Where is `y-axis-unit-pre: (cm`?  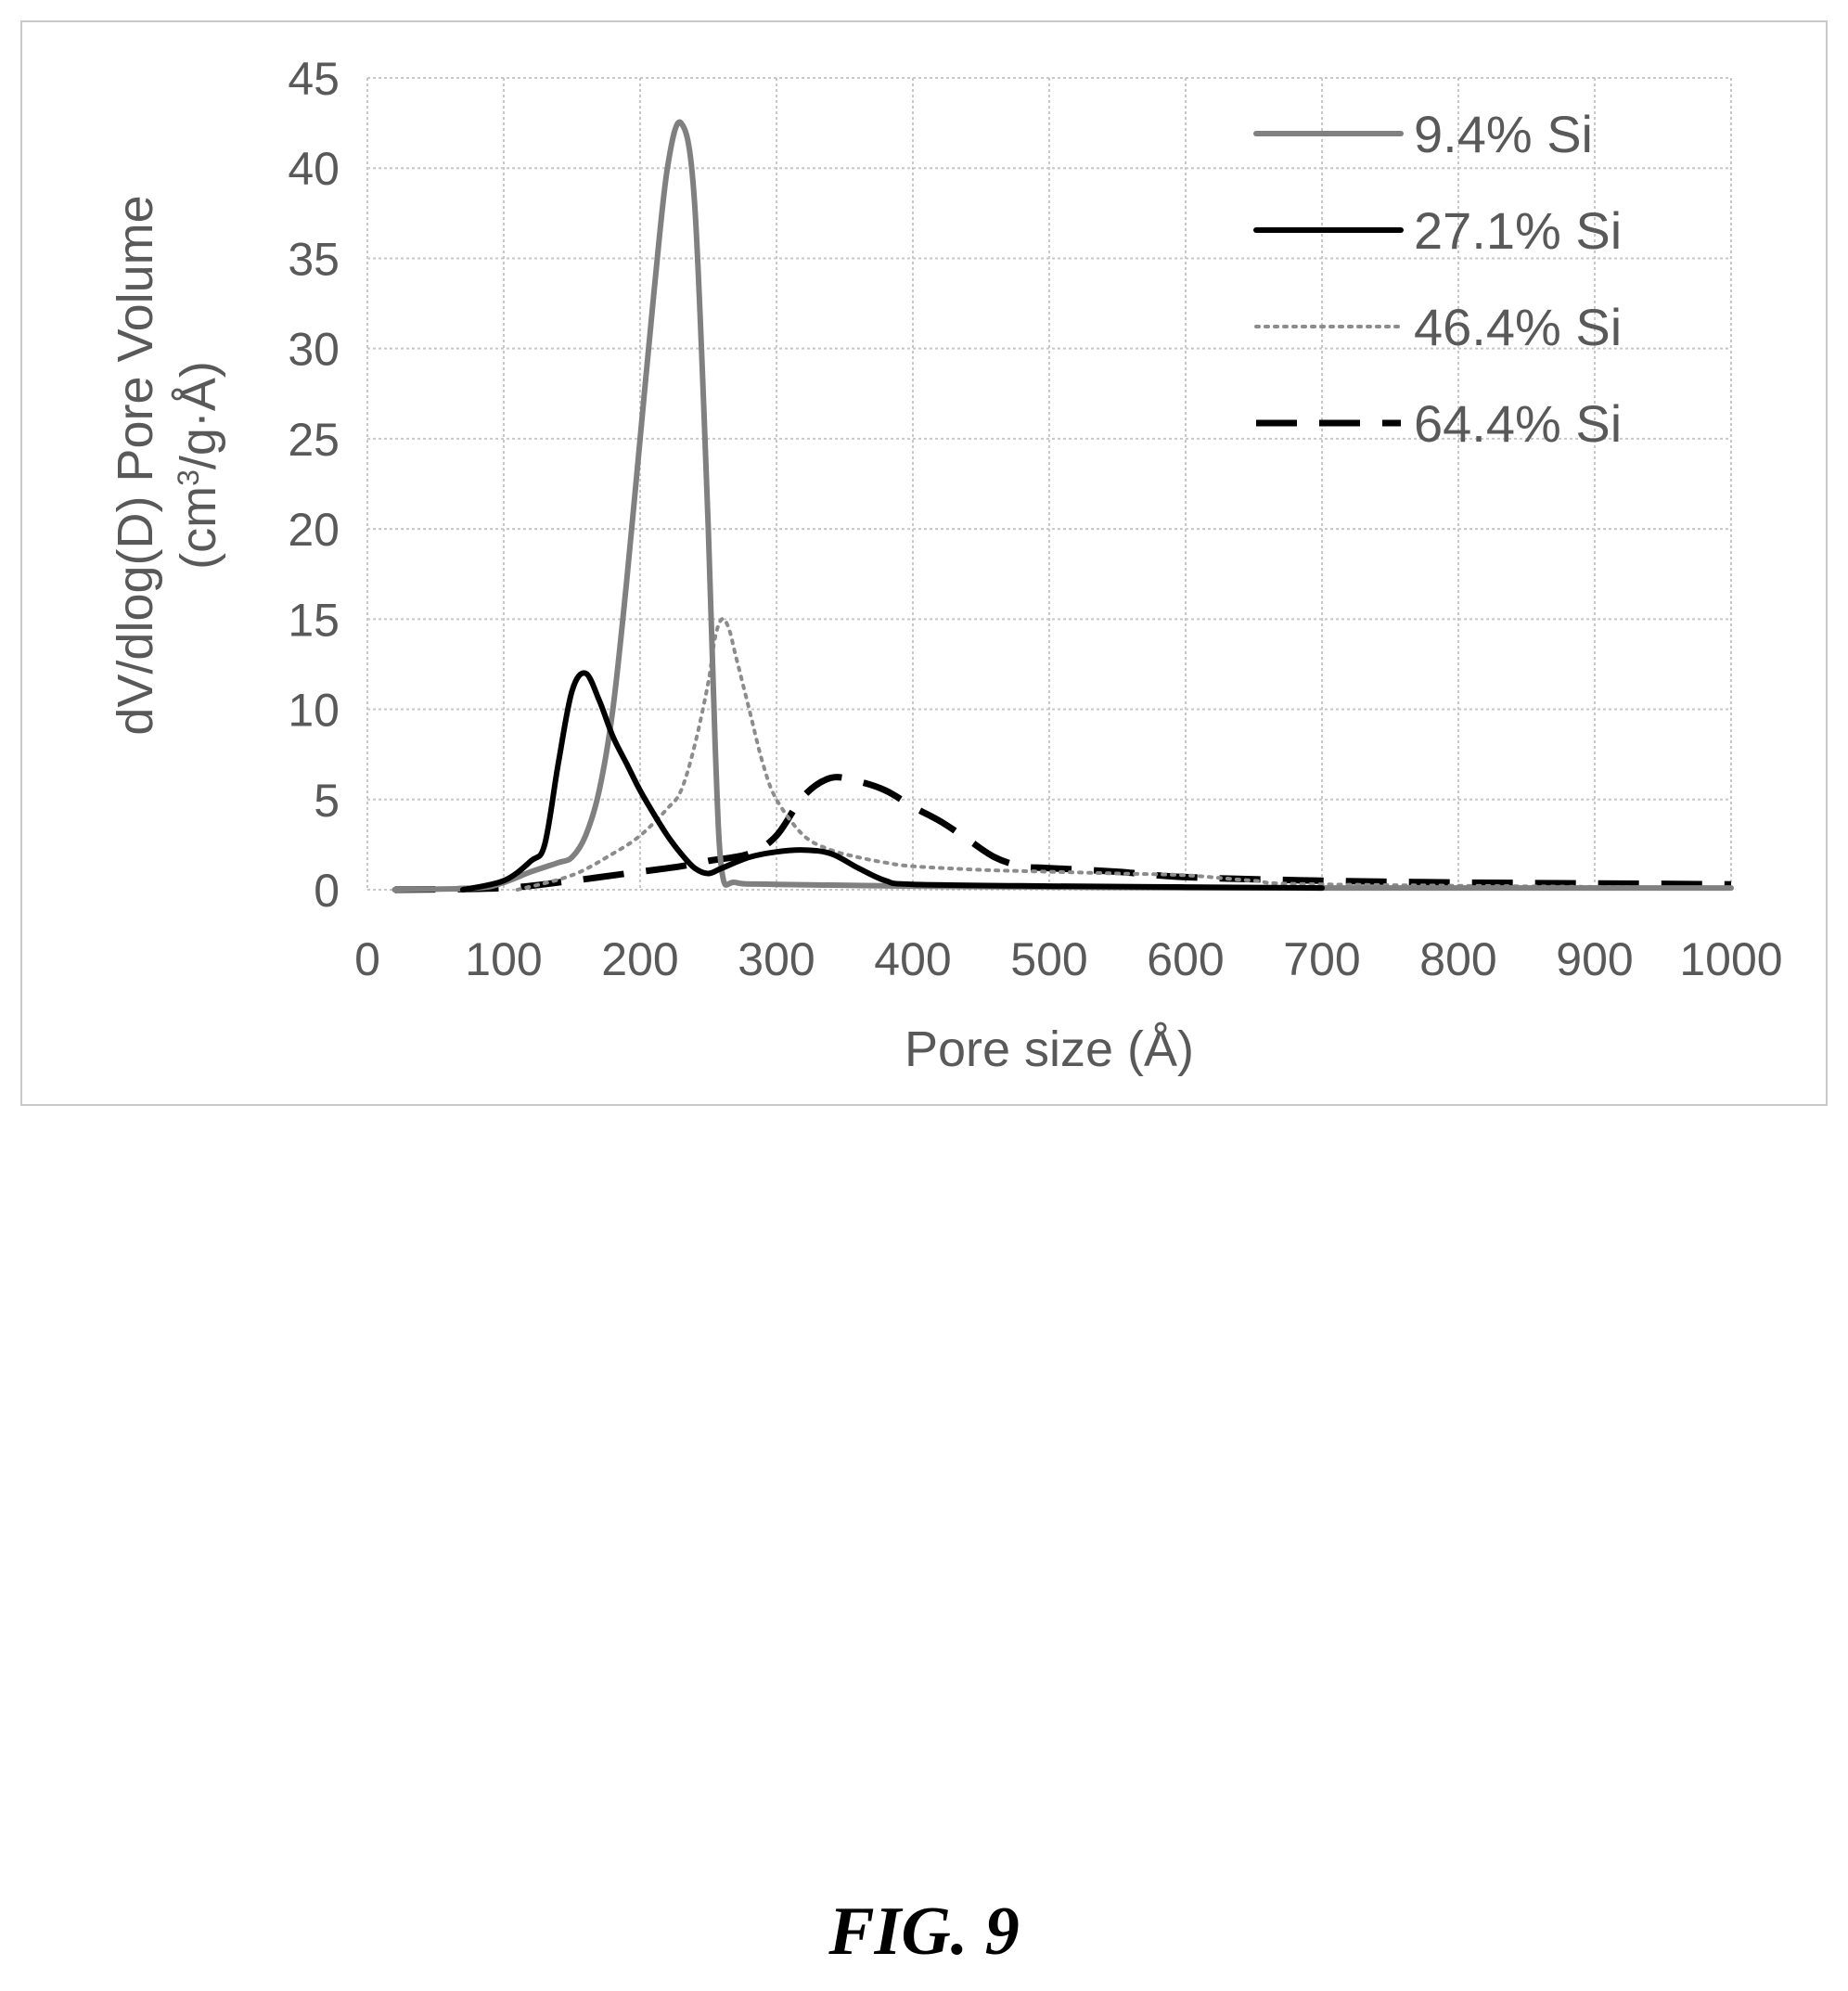 y-axis-unit-pre: (cm is located at coordinates (198, 528).